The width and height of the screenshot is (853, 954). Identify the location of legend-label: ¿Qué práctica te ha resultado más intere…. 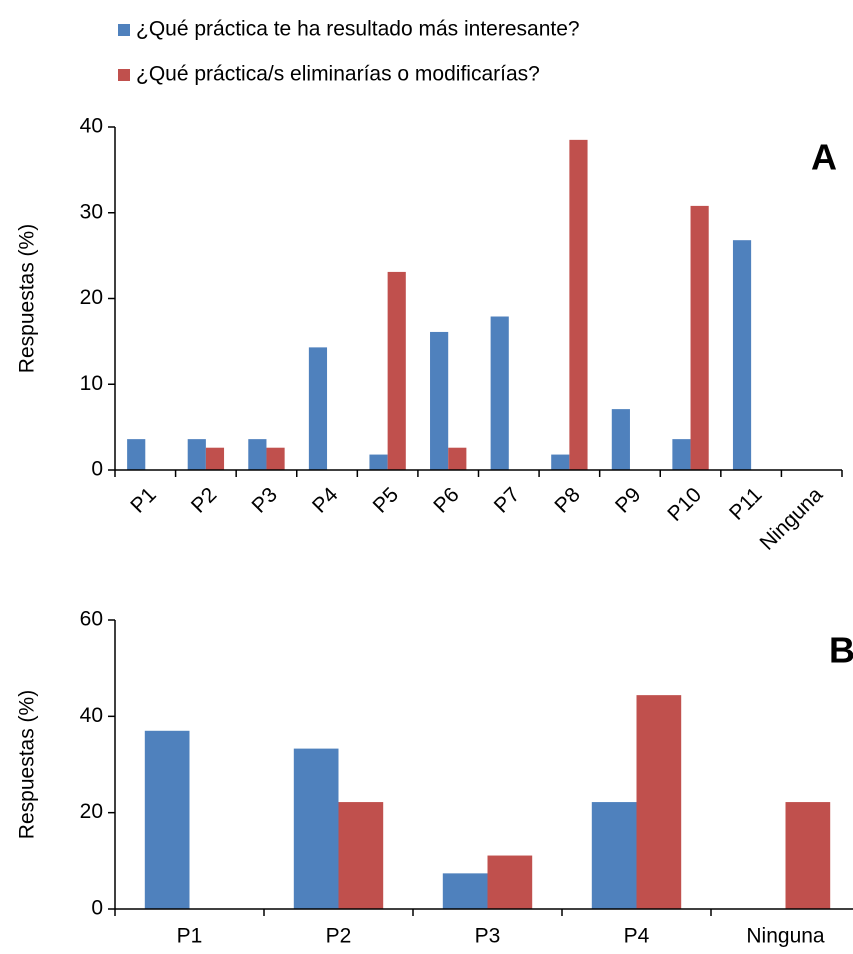
(358, 29).